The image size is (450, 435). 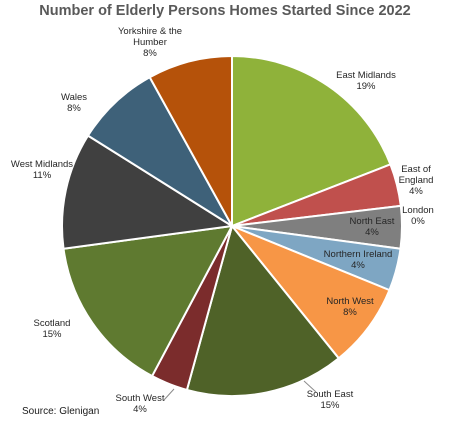 What do you see at coordinates (52, 329) in the screenshot?
I see `data-label-scotland: Scotland 15%` at bounding box center [52, 329].